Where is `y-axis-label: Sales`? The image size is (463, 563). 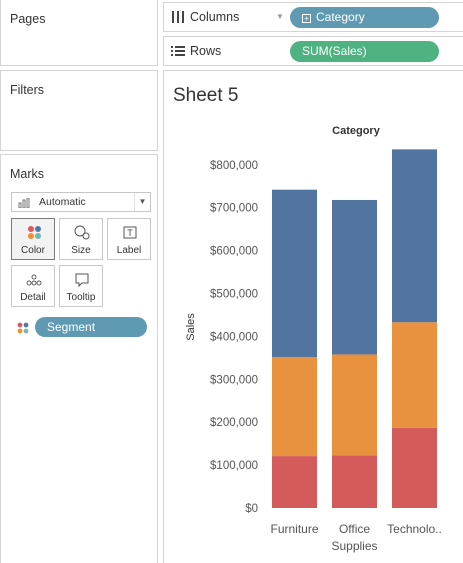
y-axis-label: Sales is located at coordinates (191, 327).